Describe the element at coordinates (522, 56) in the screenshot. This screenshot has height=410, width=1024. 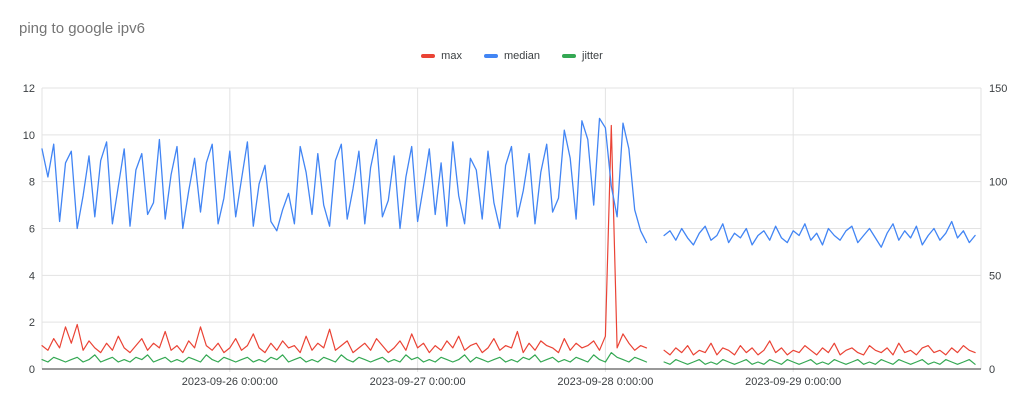
I see `legend-label-median: median` at that location.